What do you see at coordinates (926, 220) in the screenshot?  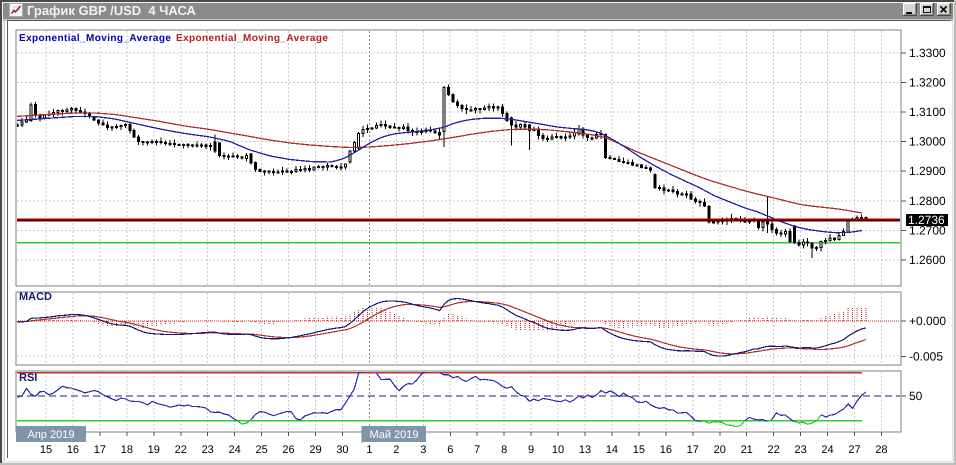 I see `svg-text: 1.2736` at bounding box center [926, 220].